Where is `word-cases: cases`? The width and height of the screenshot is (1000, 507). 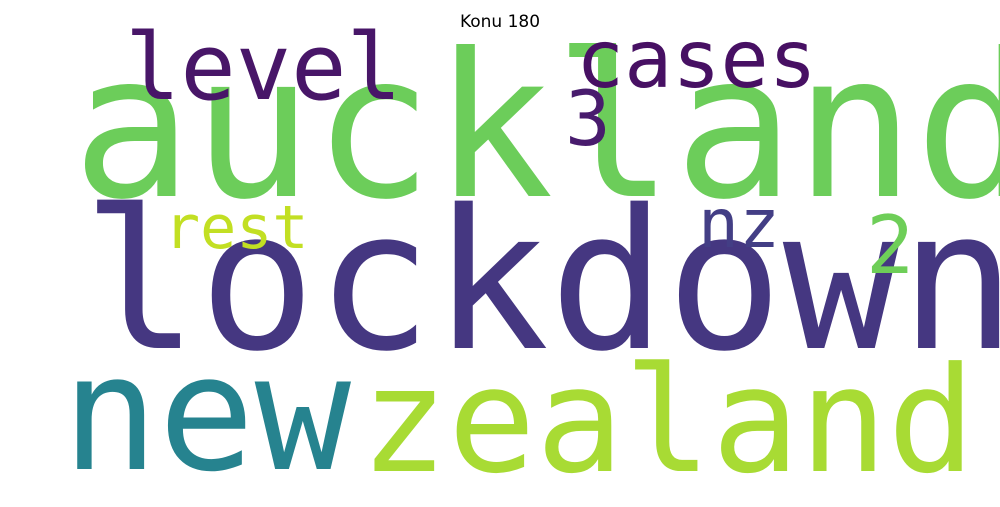 word-cases: cases is located at coordinates (696, 59).